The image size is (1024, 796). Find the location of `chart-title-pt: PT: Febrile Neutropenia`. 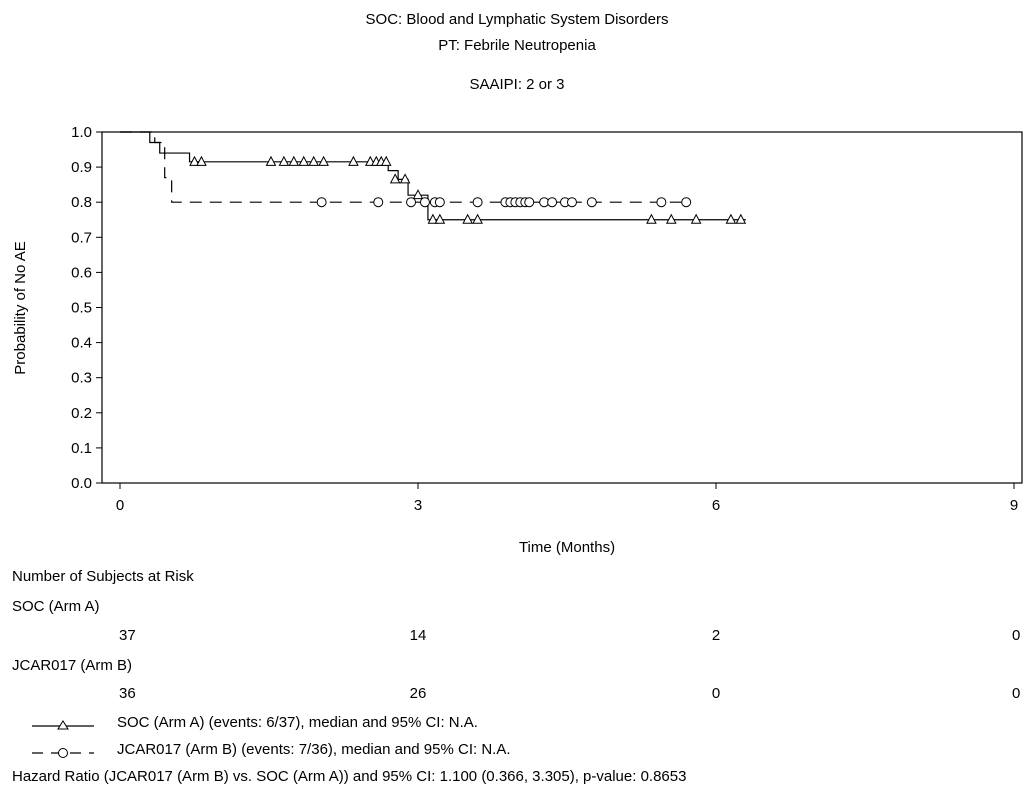

chart-title-pt: PT: Febrile Neutropenia is located at coordinates (517, 45).